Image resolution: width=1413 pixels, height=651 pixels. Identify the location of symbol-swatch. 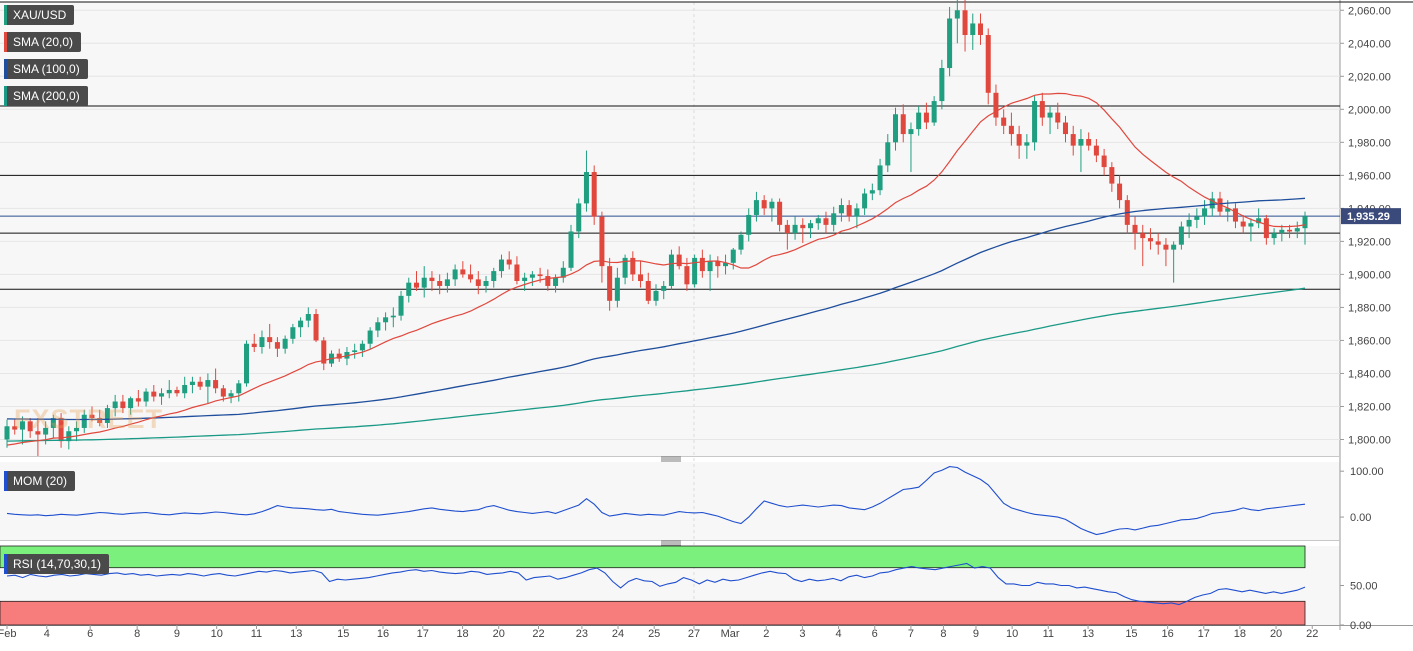
(5, 15).